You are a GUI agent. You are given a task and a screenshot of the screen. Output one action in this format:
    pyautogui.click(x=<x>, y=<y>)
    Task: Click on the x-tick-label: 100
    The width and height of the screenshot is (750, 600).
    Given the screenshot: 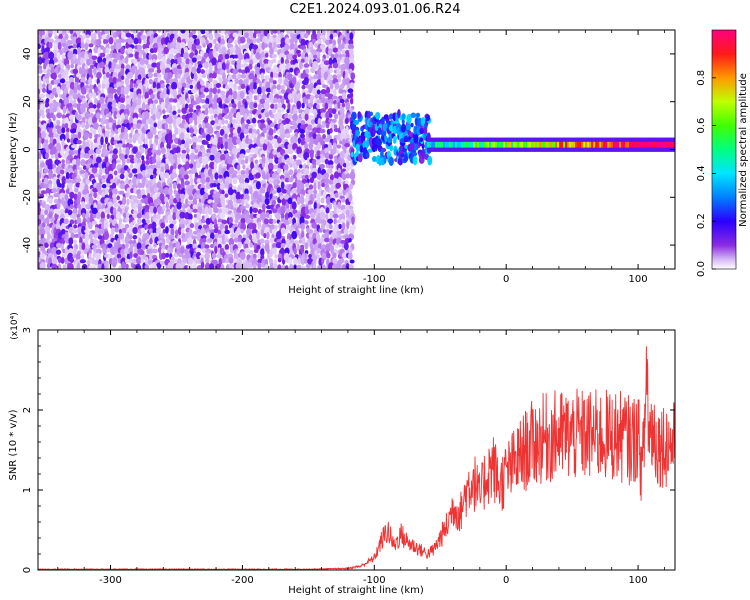 What is the action you would take?
    pyautogui.click(x=638, y=279)
    